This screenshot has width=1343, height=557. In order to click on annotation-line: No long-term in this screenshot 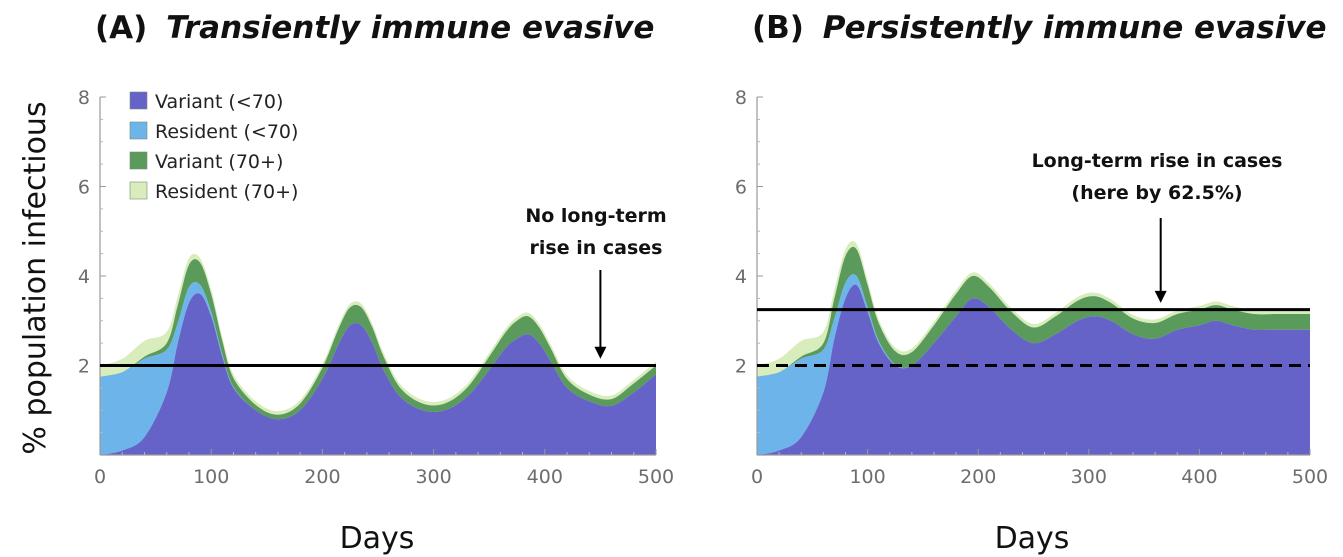, I will do `click(595, 216)`.